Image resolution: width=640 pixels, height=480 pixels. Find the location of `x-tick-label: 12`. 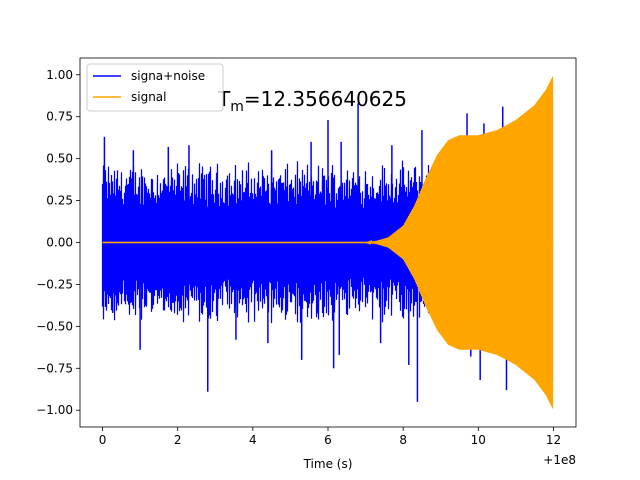

x-tick-label: 12 is located at coordinates (553, 440).